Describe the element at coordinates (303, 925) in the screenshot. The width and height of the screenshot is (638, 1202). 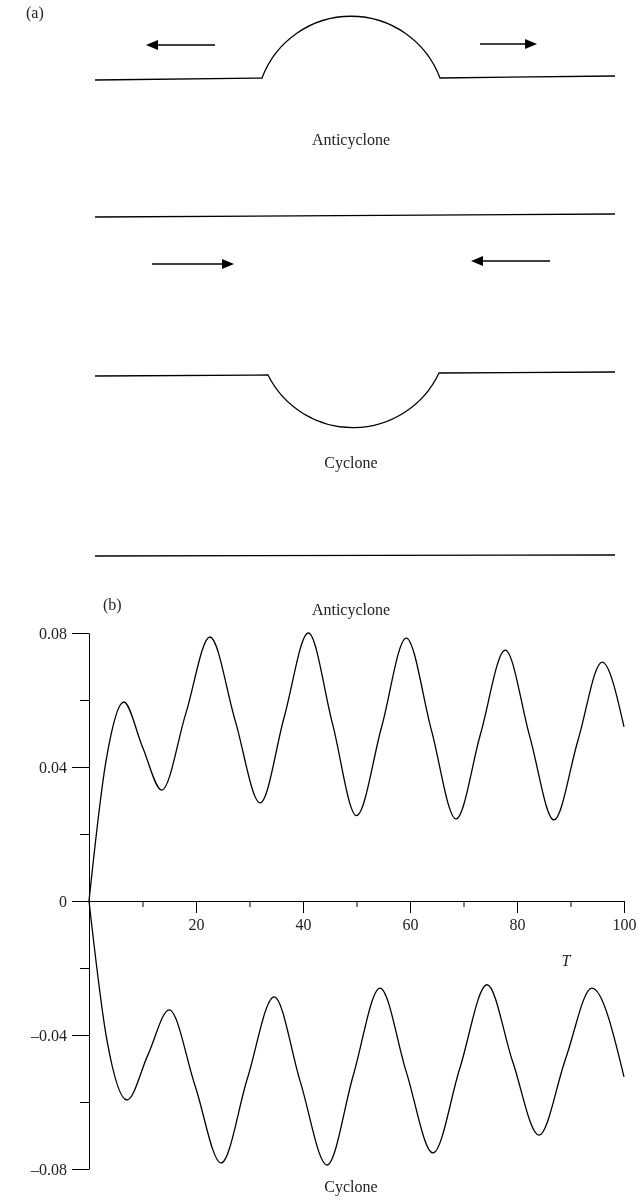
I see `x-tick-label: 40` at that location.